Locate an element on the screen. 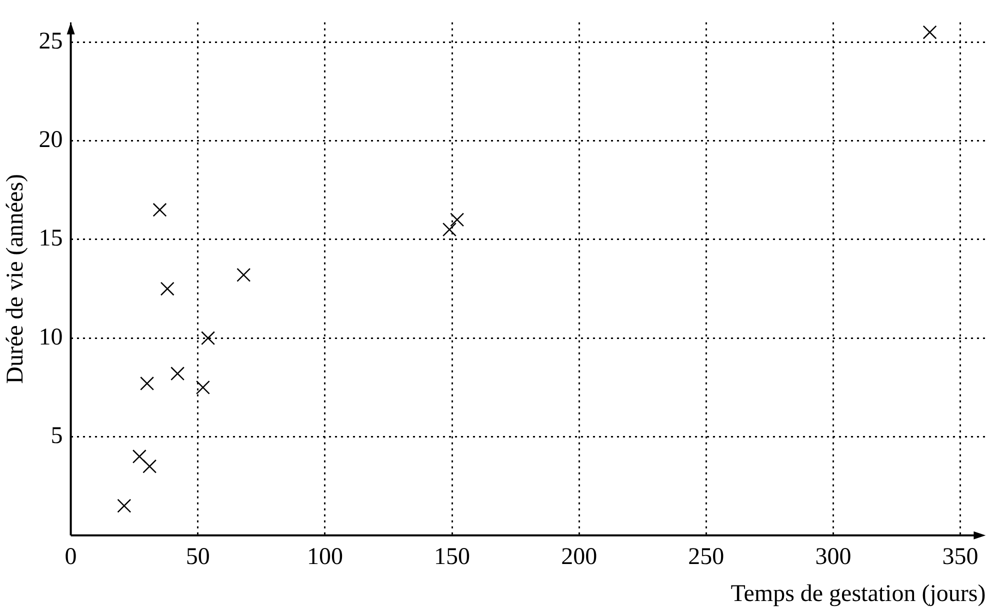  x-tick-label: 250 is located at coordinates (706, 557).